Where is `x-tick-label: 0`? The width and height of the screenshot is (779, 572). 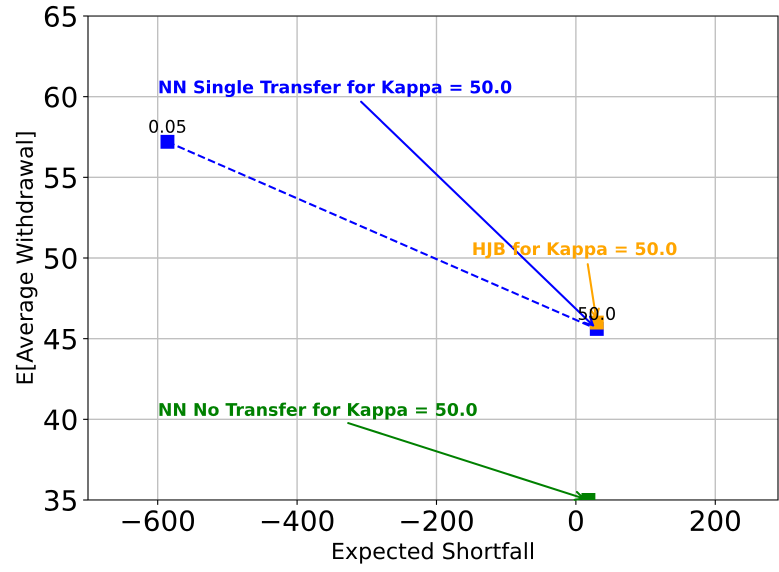 x-tick-label: 0 is located at coordinates (575, 521).